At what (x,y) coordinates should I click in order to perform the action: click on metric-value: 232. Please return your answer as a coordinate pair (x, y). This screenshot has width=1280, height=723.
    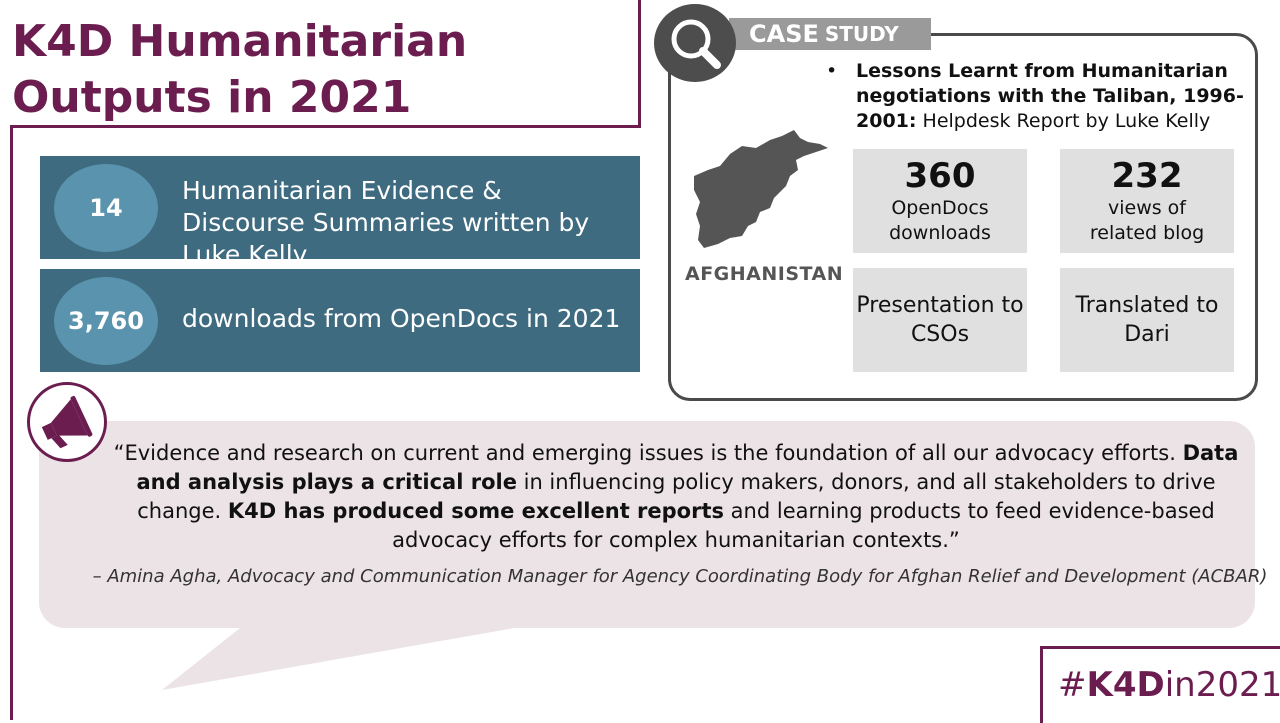
    Looking at the image, I should click on (1147, 176).